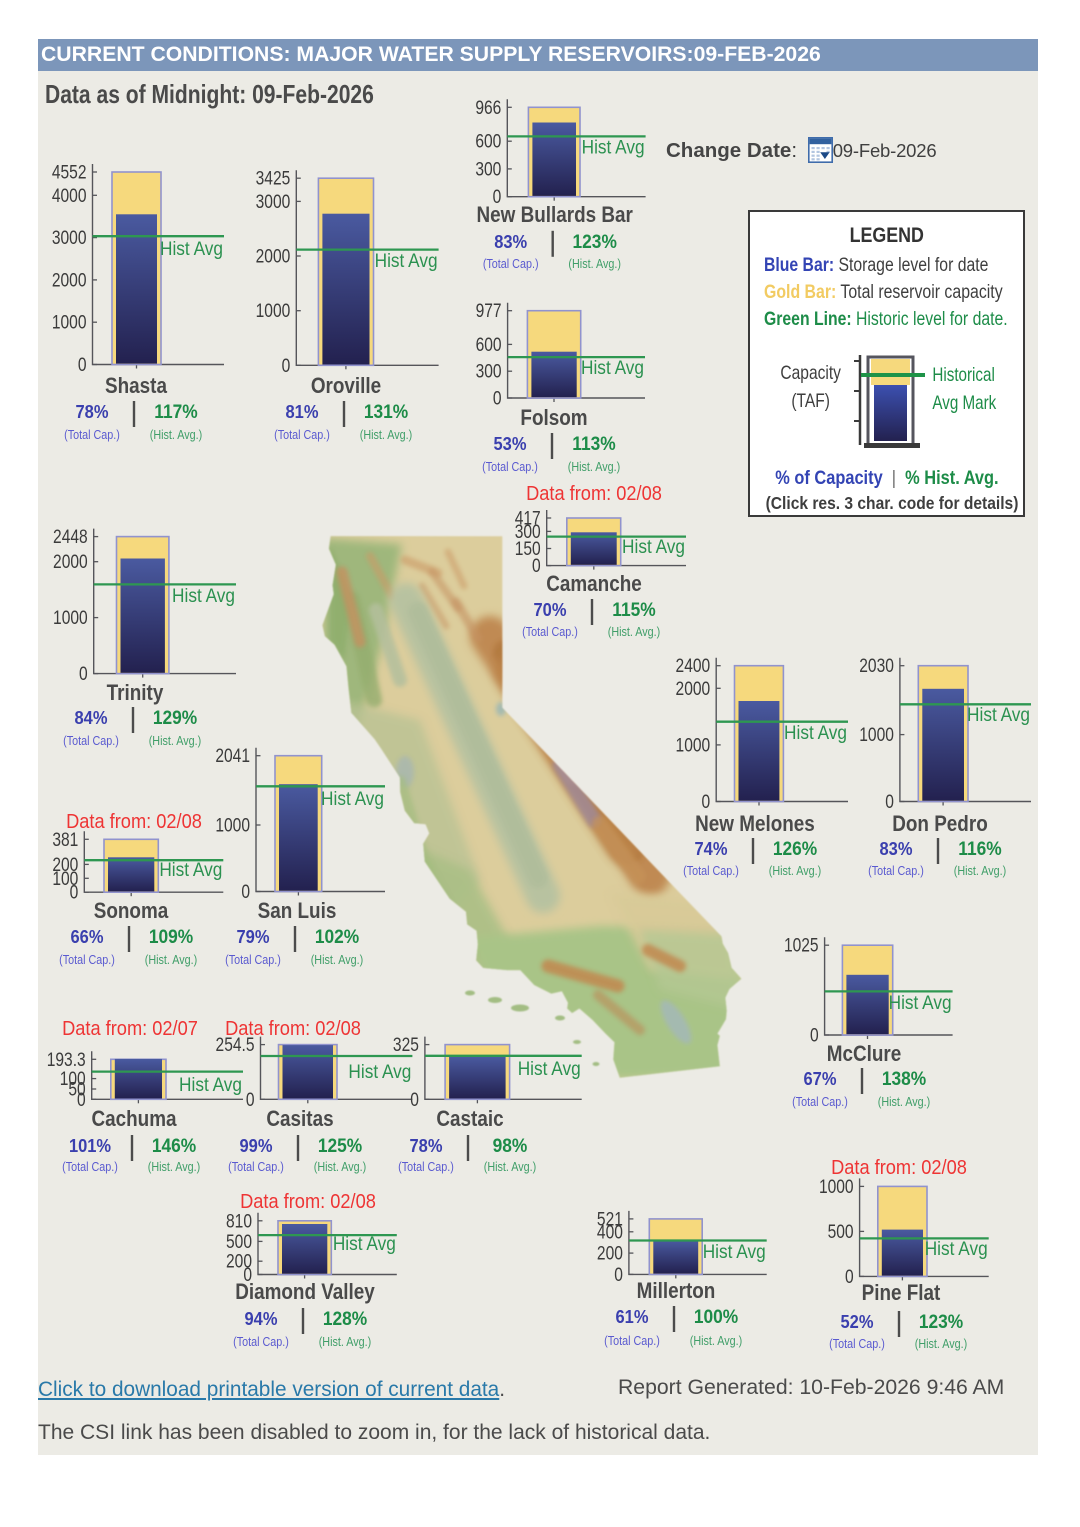 The height and width of the screenshot is (1527, 1080). Describe the element at coordinates (171, 936) in the screenshot. I see `svg-text: 109%` at that location.